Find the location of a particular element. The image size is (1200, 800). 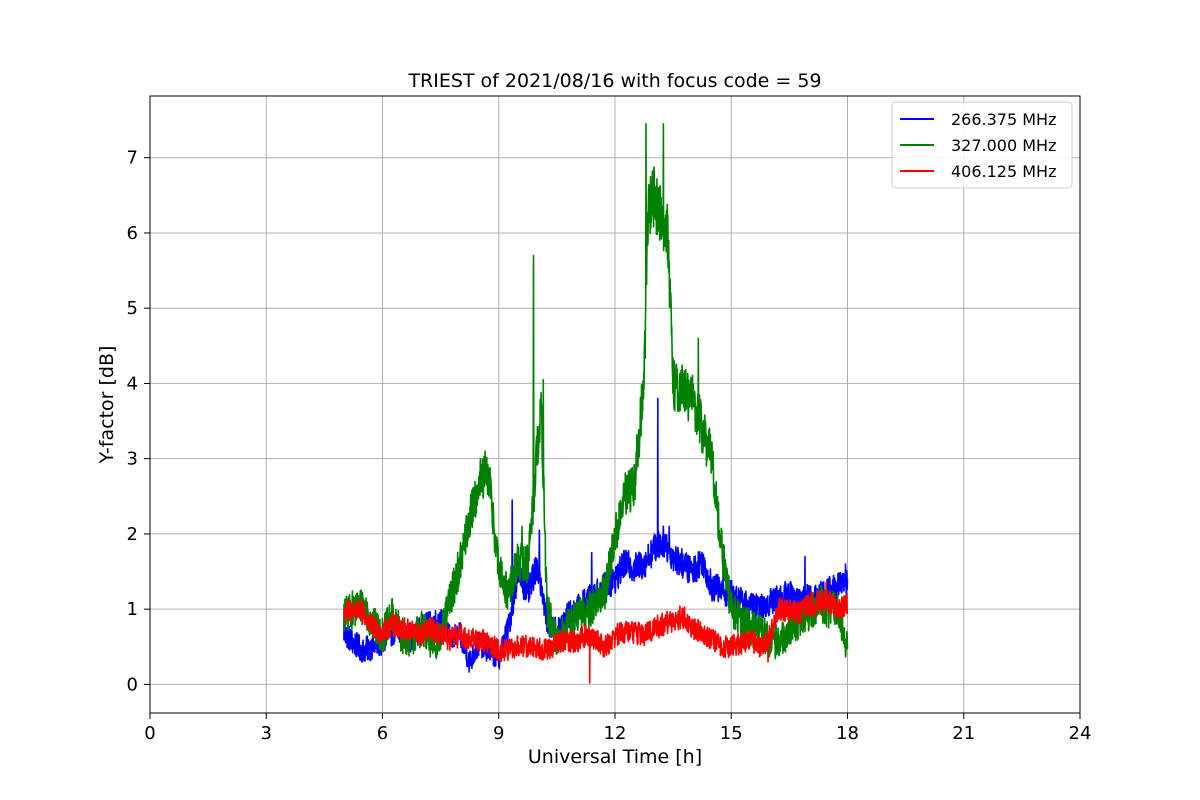

y-tick-label: 2 is located at coordinates (132, 534).